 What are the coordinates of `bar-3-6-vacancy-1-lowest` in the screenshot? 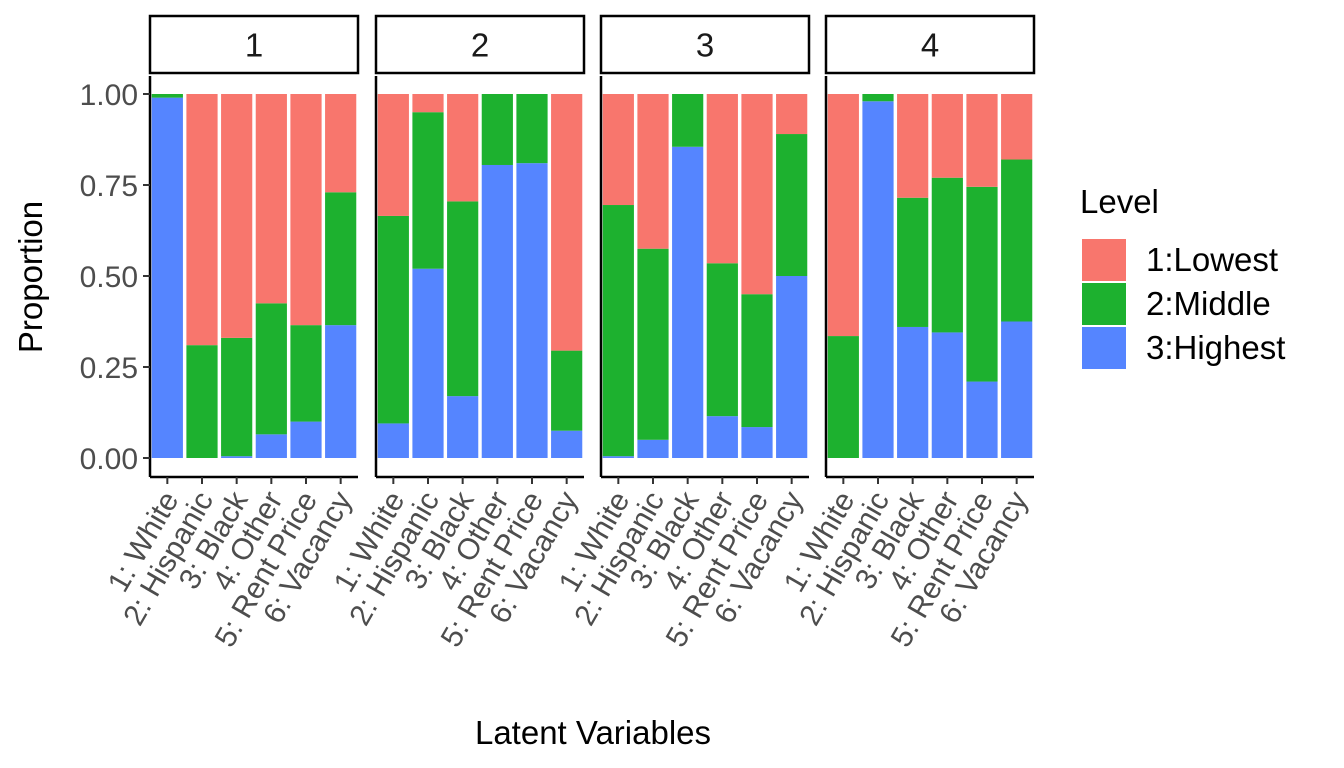 It's located at (792, 114).